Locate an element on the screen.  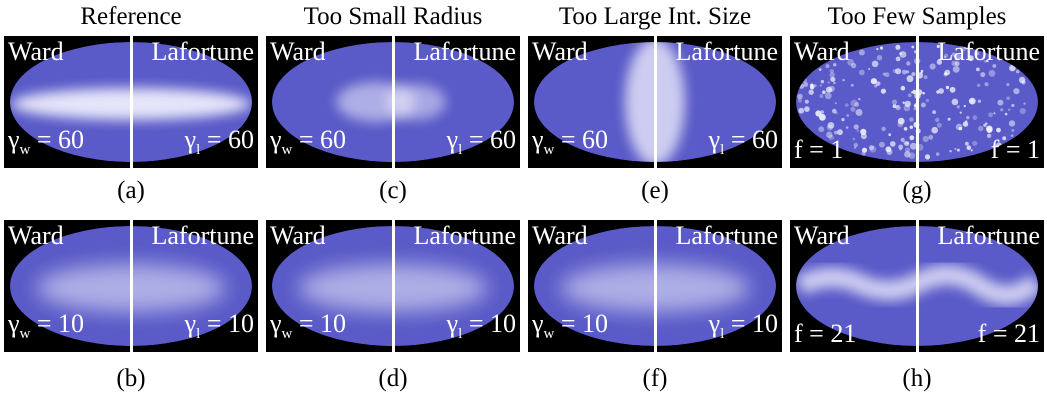
panel-c: Ward Lafortune γw = 60 γl = 60 is located at coordinates (393, 102).